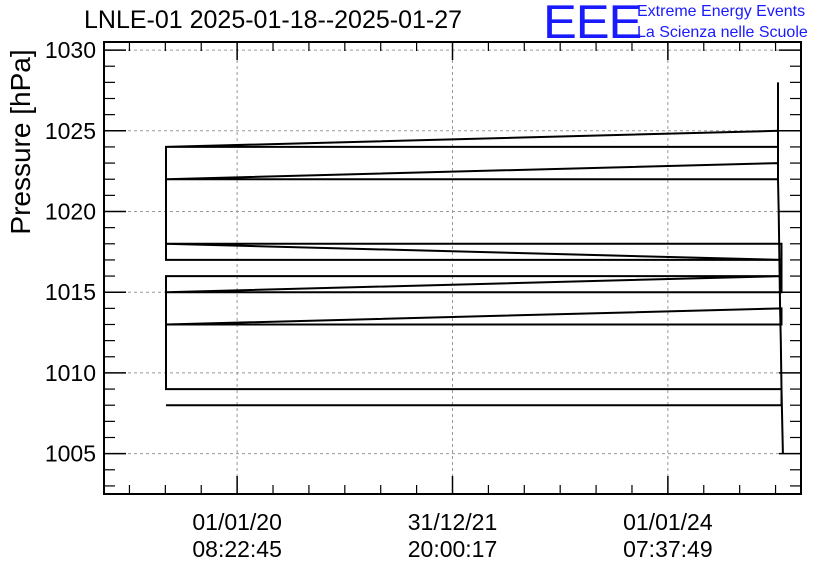 Image resolution: width=836 pixels, height=572 pixels. I want to click on y-tick-label: 1015, so click(70, 292).